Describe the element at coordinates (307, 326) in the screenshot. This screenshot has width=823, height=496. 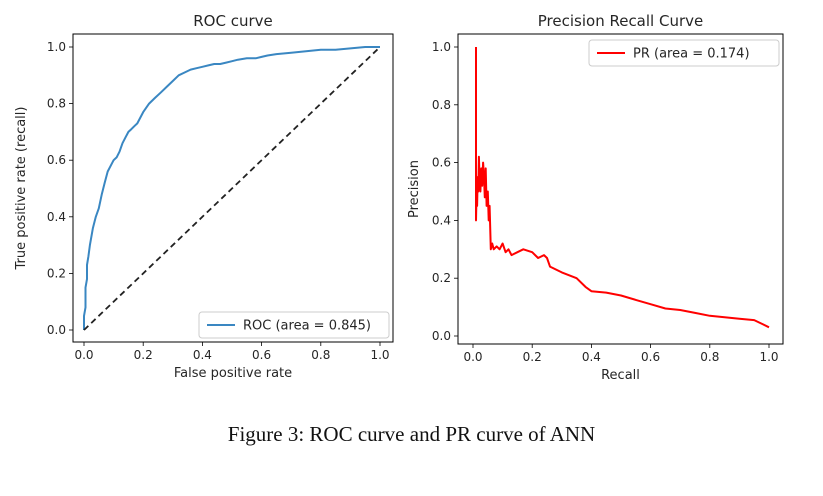
I see `legend-label: ROC (area = 0.845)` at that location.